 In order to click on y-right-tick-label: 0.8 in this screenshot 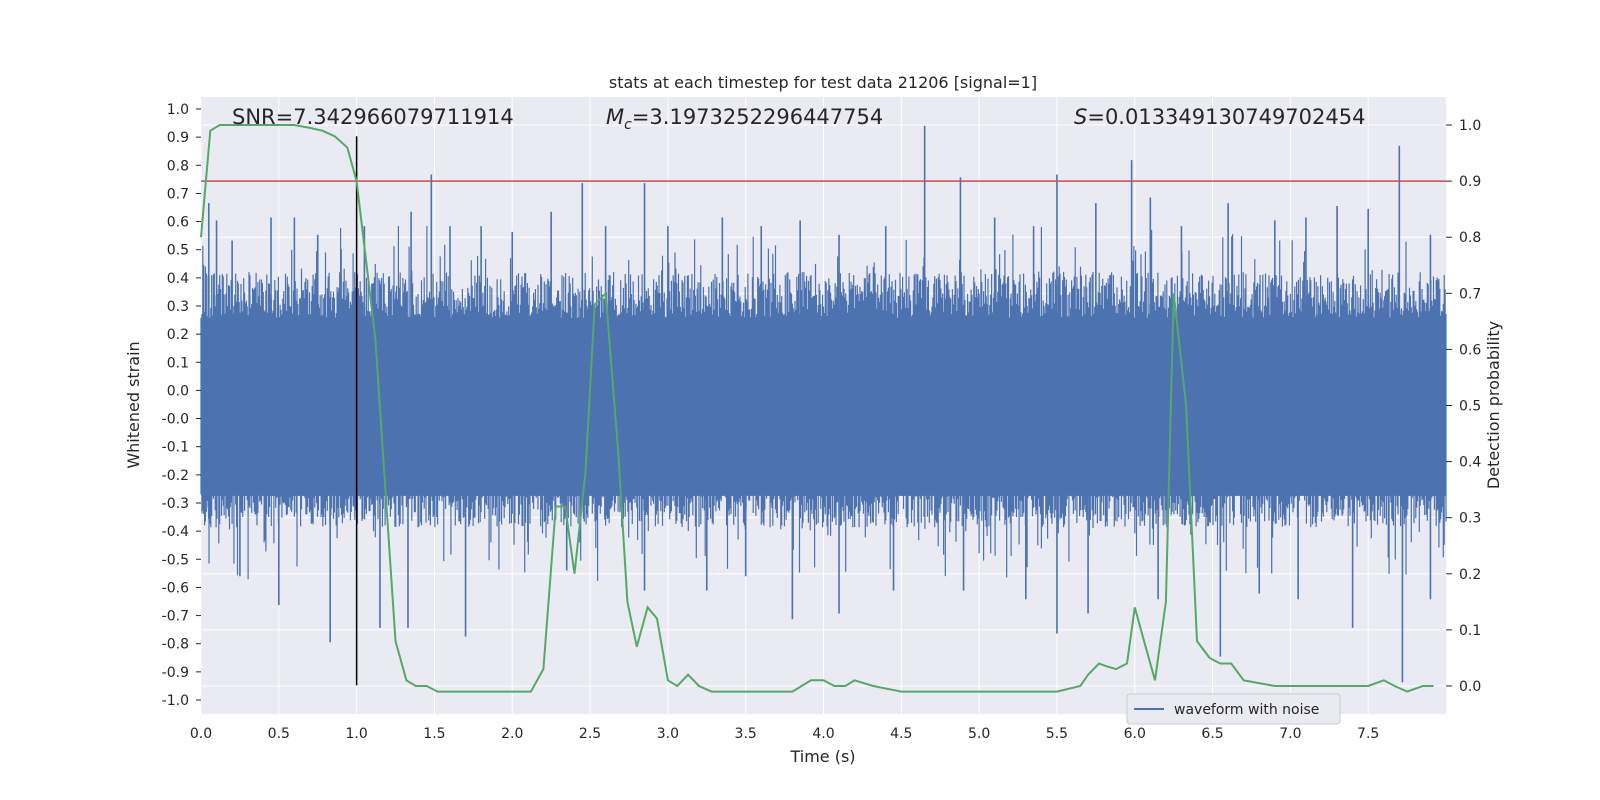, I will do `click(1470, 238)`.